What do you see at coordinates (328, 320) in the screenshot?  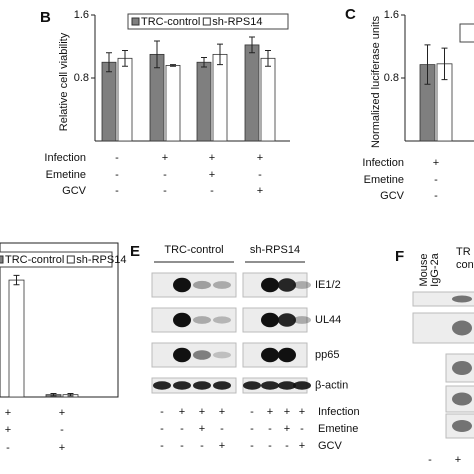 I see `protein-label: UL44` at bounding box center [328, 320].